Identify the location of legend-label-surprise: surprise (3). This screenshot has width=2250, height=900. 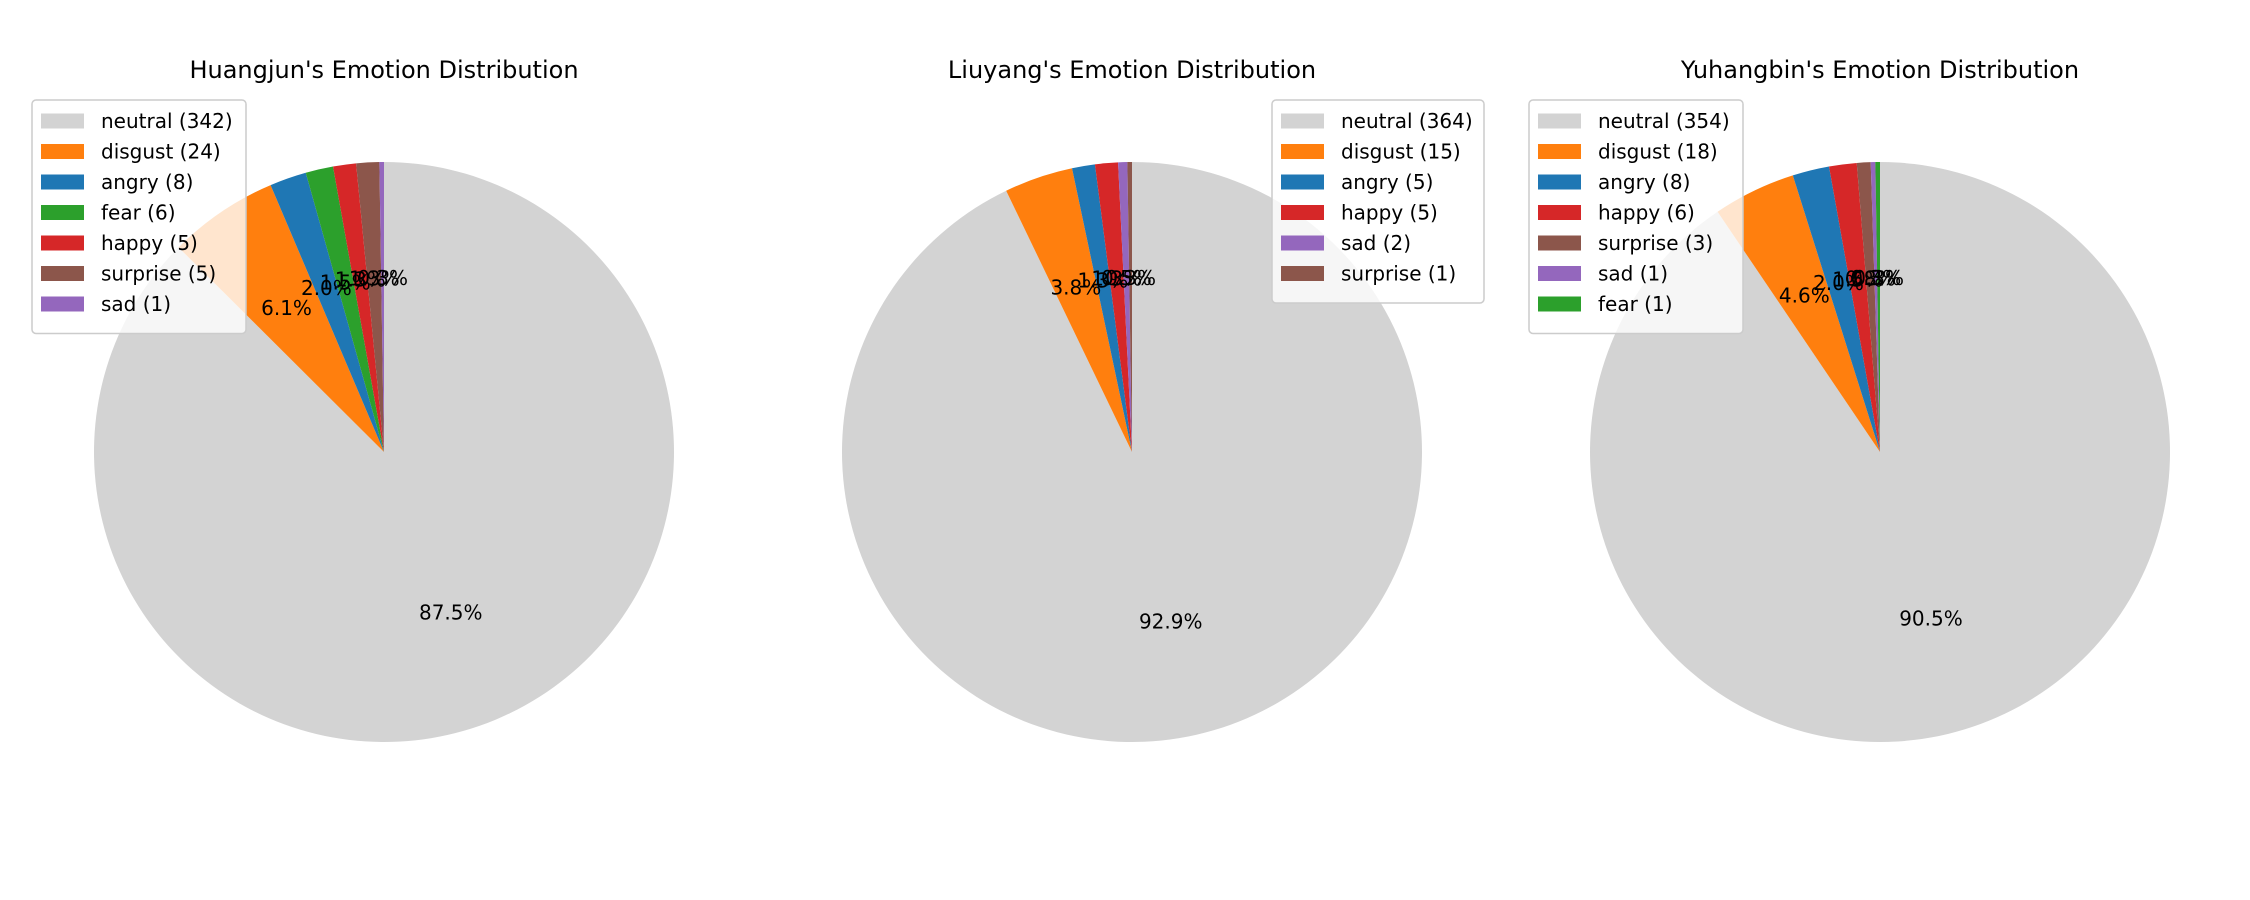
(1655, 243).